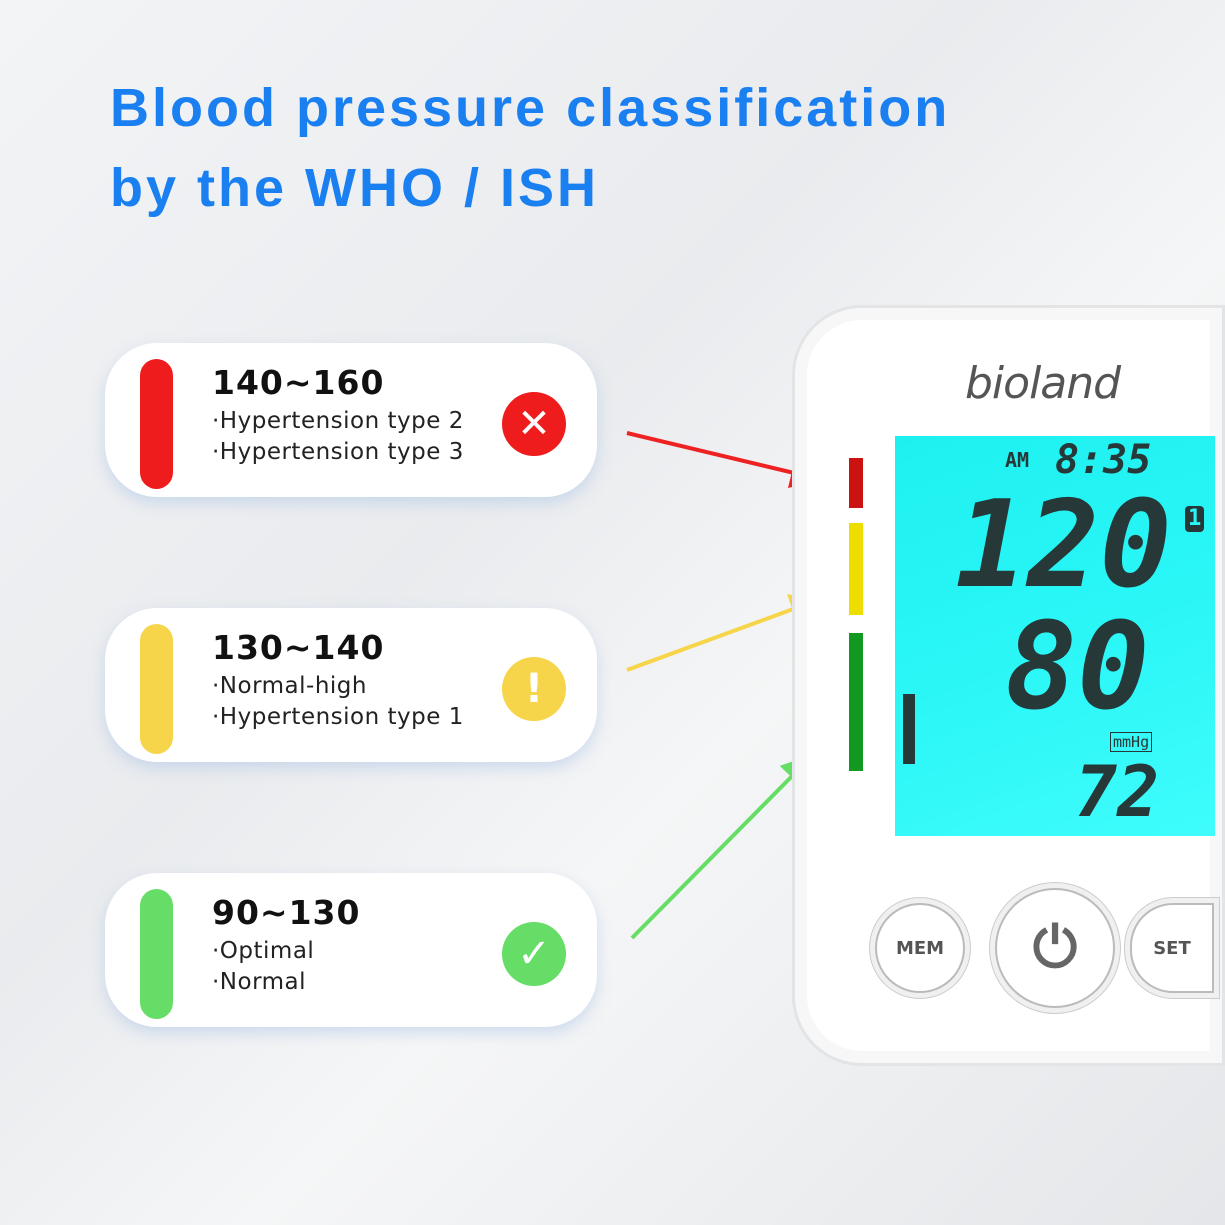 The height and width of the screenshot is (1225, 1225). What do you see at coordinates (1055, 636) in the screenshot?
I see `lcd-screen: AM 8:35 120 1 80 mmHg 72` at bounding box center [1055, 636].